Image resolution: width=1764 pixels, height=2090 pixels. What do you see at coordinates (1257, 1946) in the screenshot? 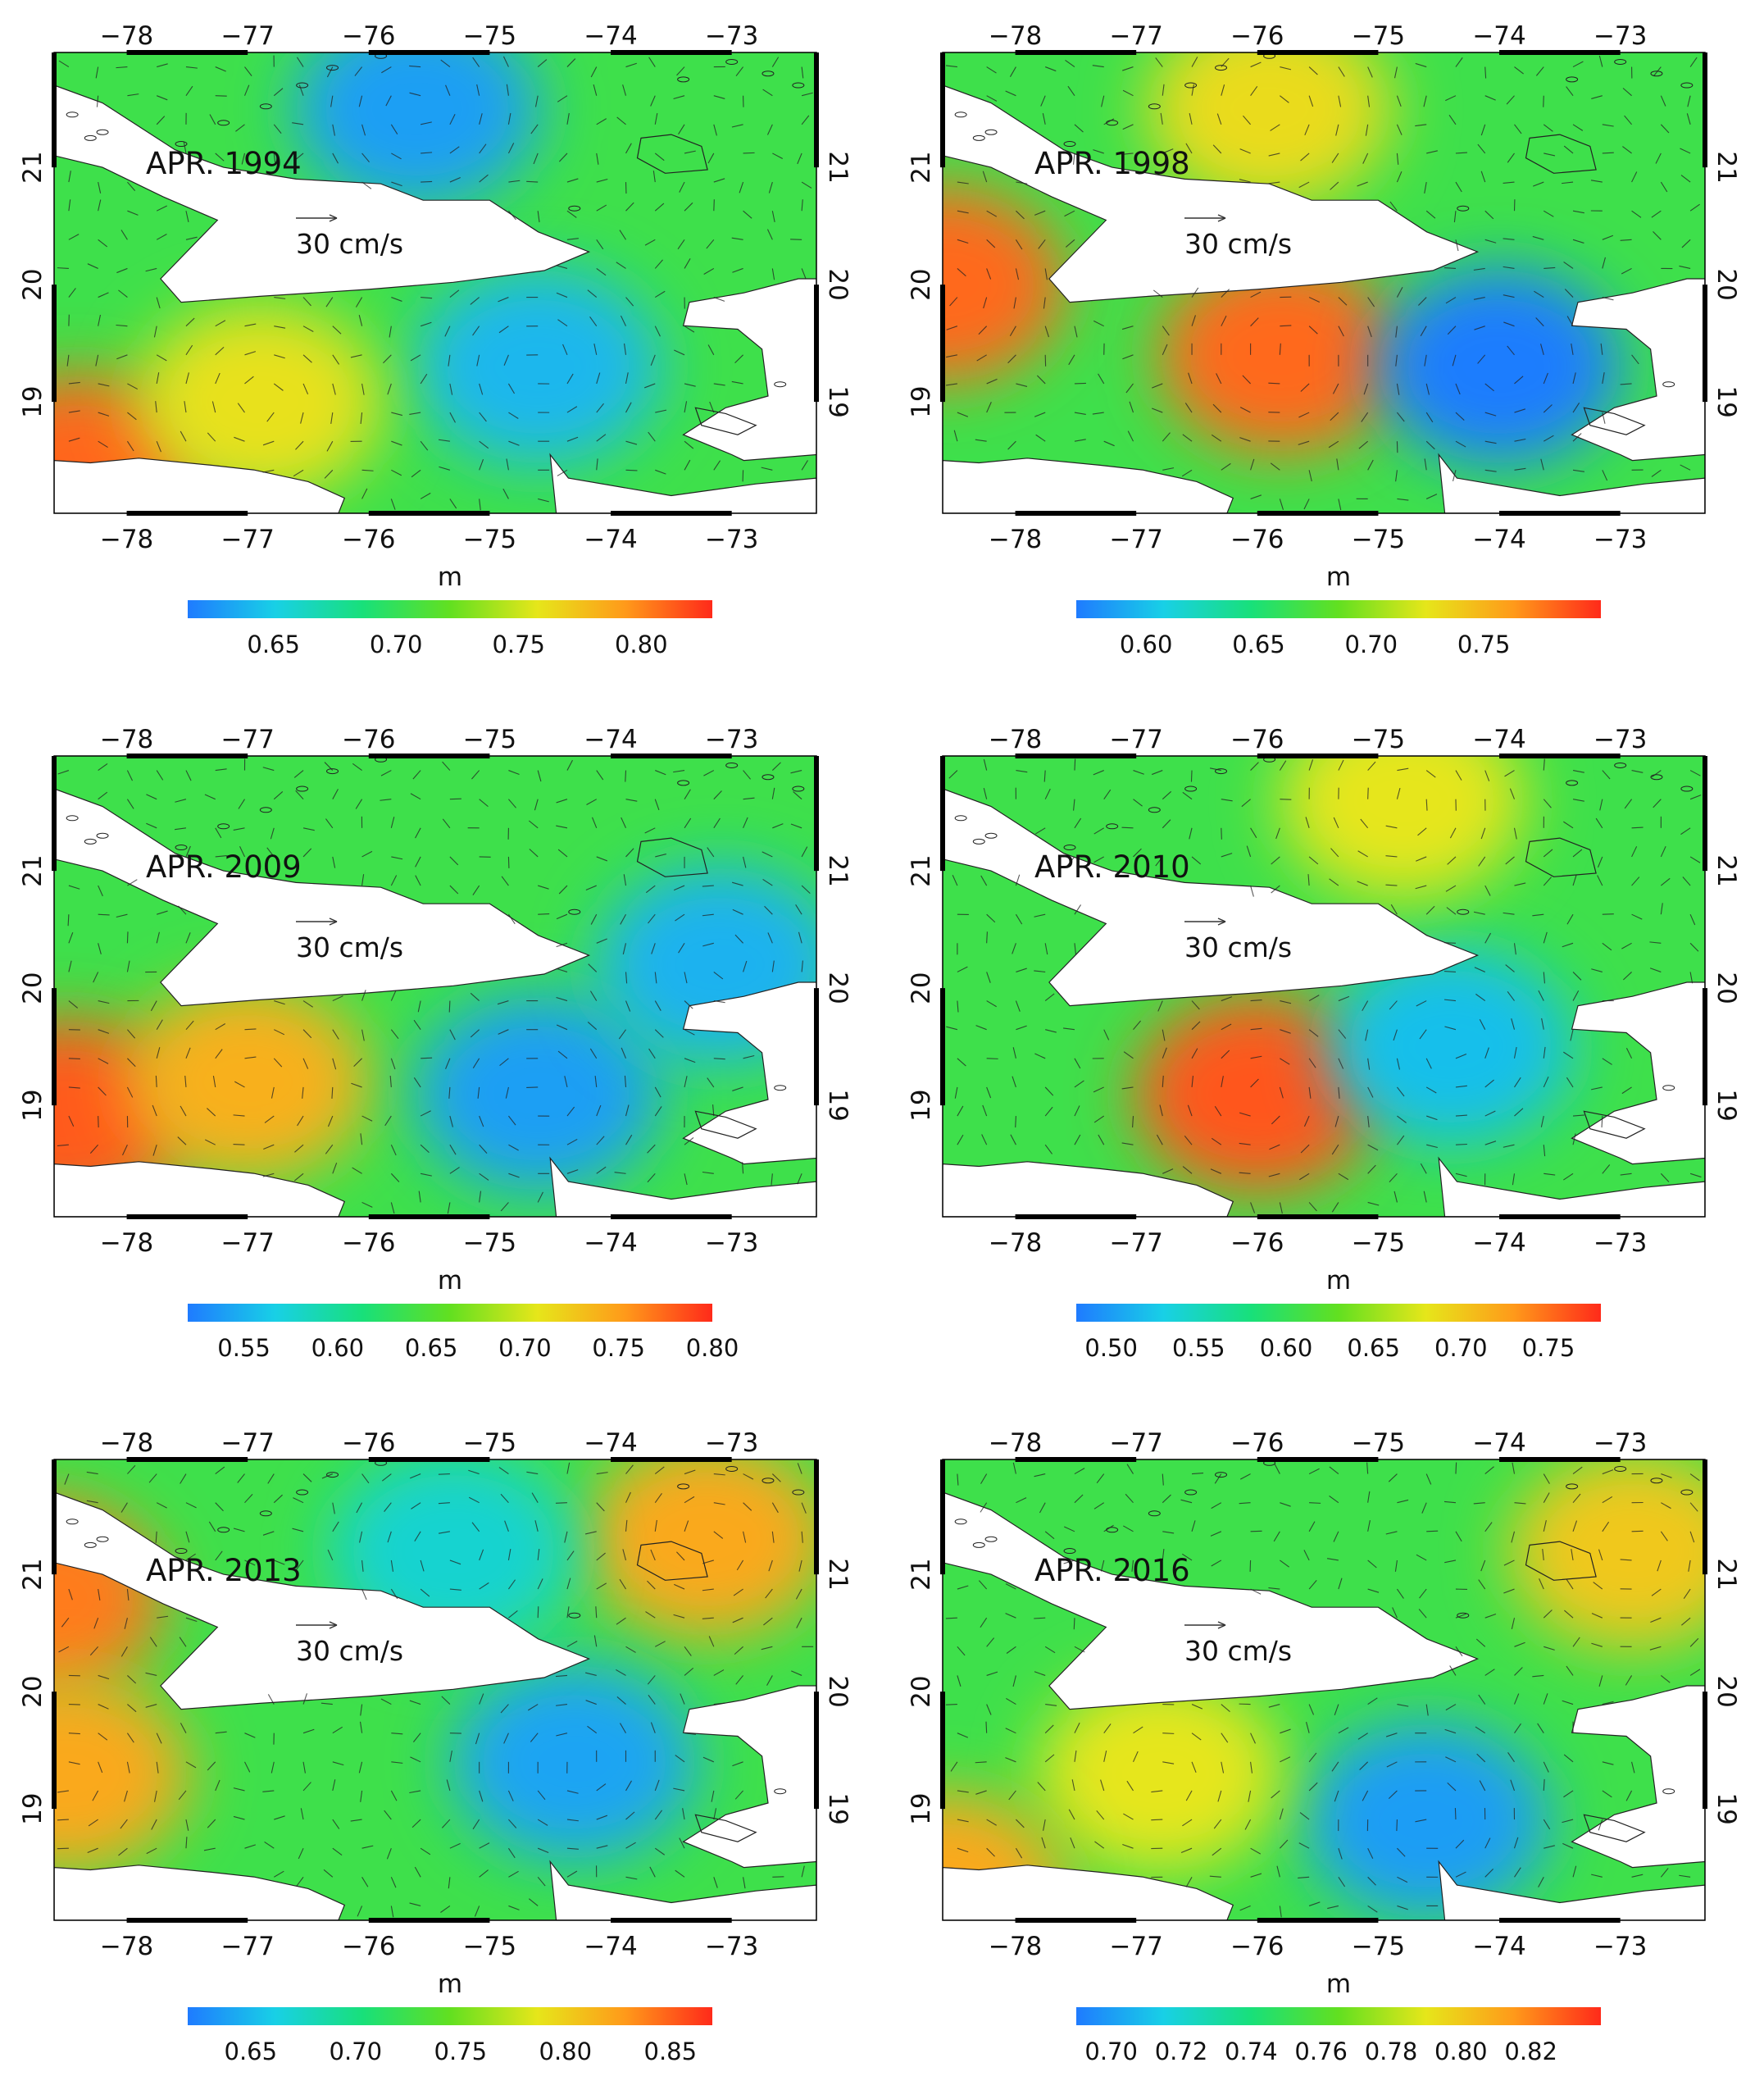
I see `lon-tick-bottom: −76` at bounding box center [1257, 1946].